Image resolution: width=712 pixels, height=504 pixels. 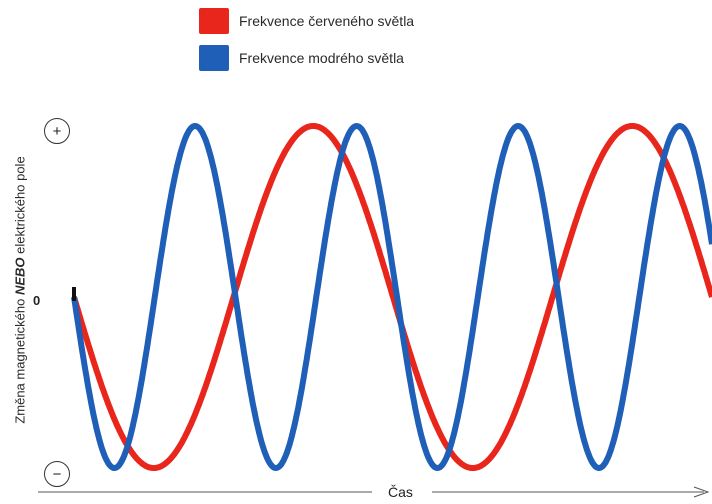 I want to click on y-axis-label-emphasis: NEBO, so click(x=20, y=276).